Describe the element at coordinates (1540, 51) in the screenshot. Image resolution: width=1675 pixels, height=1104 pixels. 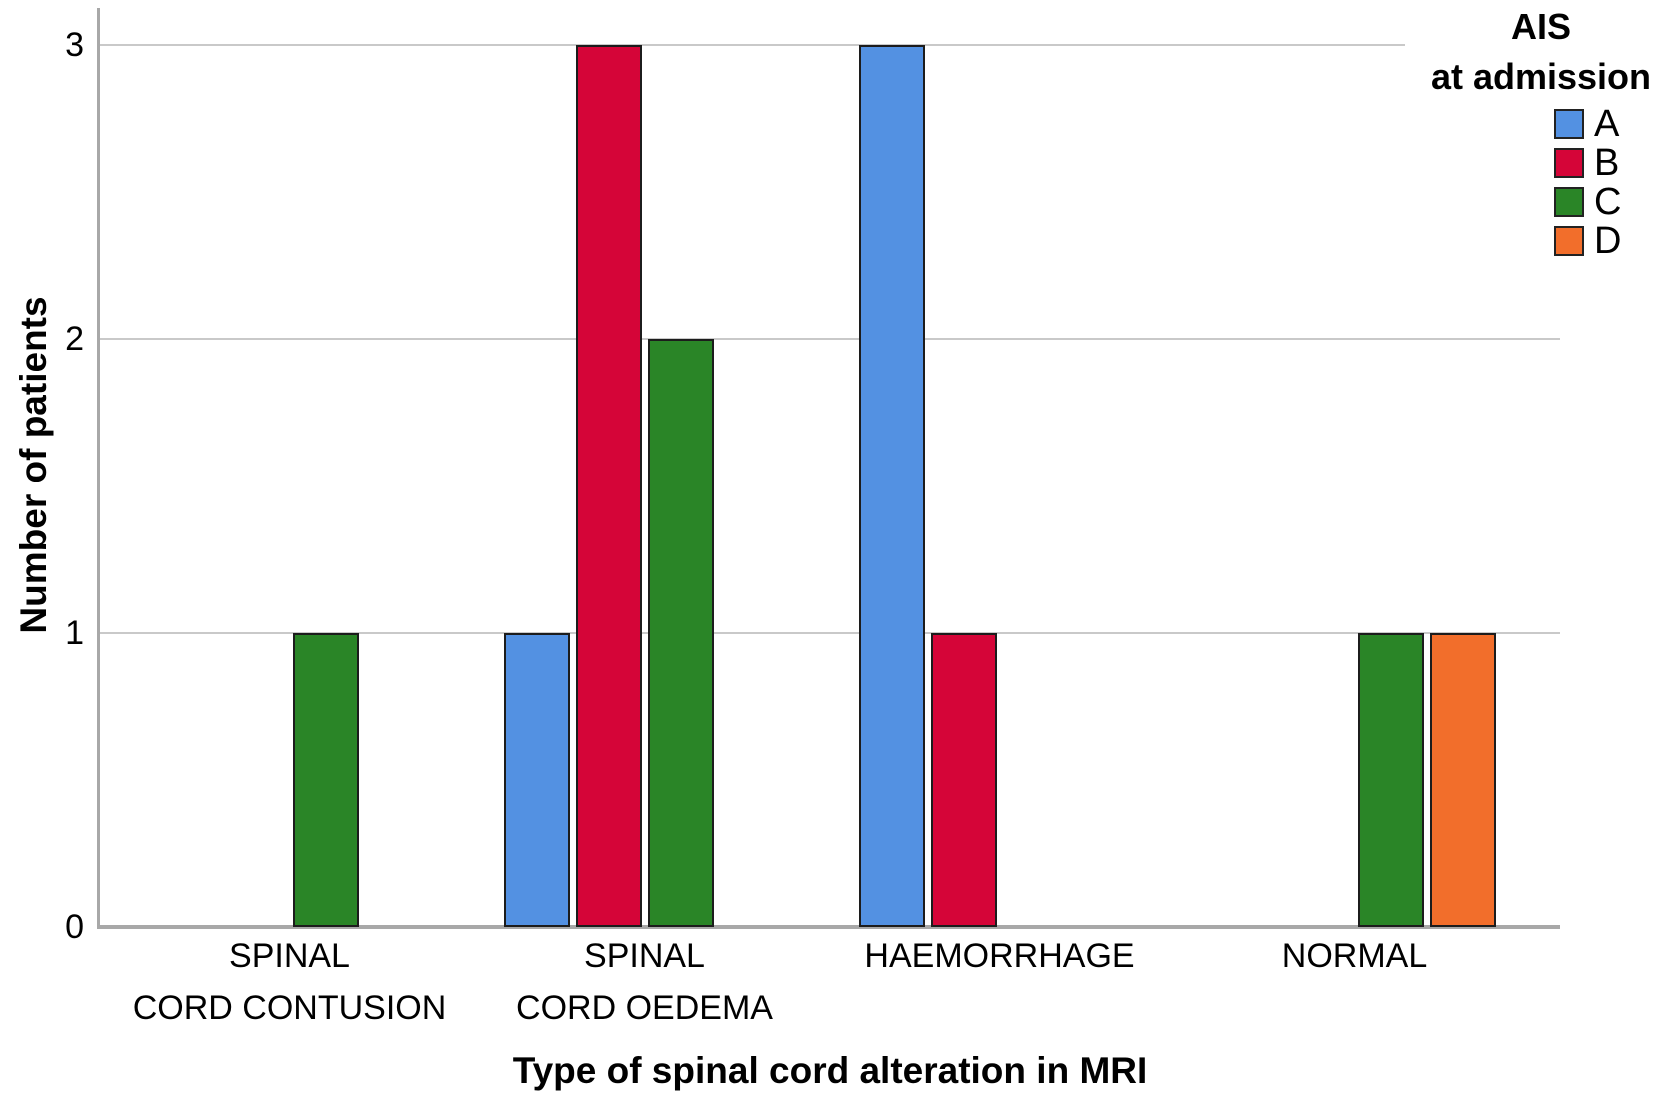
I see `legend-title: AIS at admission` at that location.